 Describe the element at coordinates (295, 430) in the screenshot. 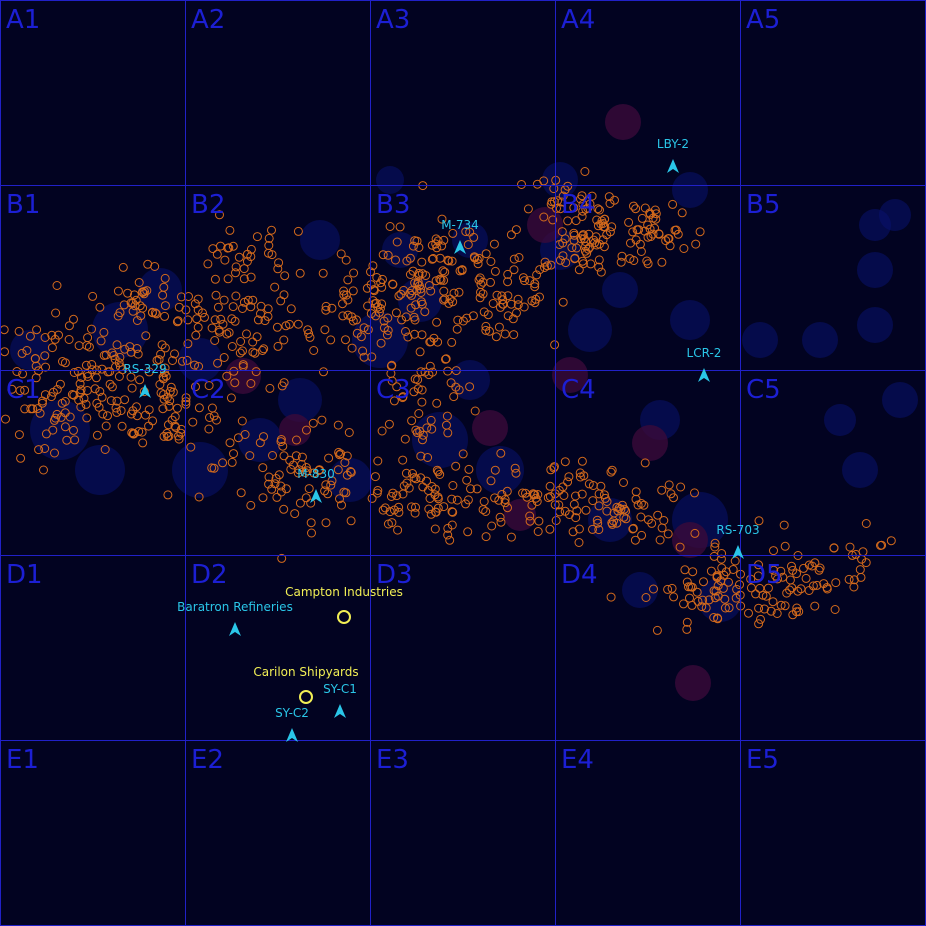

I see `nebula-cloud-red` at that location.